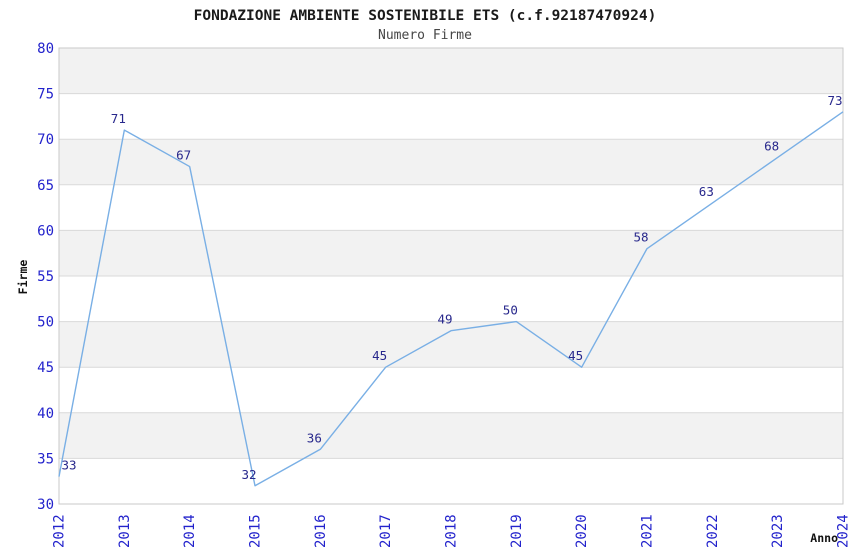 The height and width of the screenshot is (550, 850). What do you see at coordinates (824, 538) in the screenshot?
I see `x-axis-label: Anno` at bounding box center [824, 538].